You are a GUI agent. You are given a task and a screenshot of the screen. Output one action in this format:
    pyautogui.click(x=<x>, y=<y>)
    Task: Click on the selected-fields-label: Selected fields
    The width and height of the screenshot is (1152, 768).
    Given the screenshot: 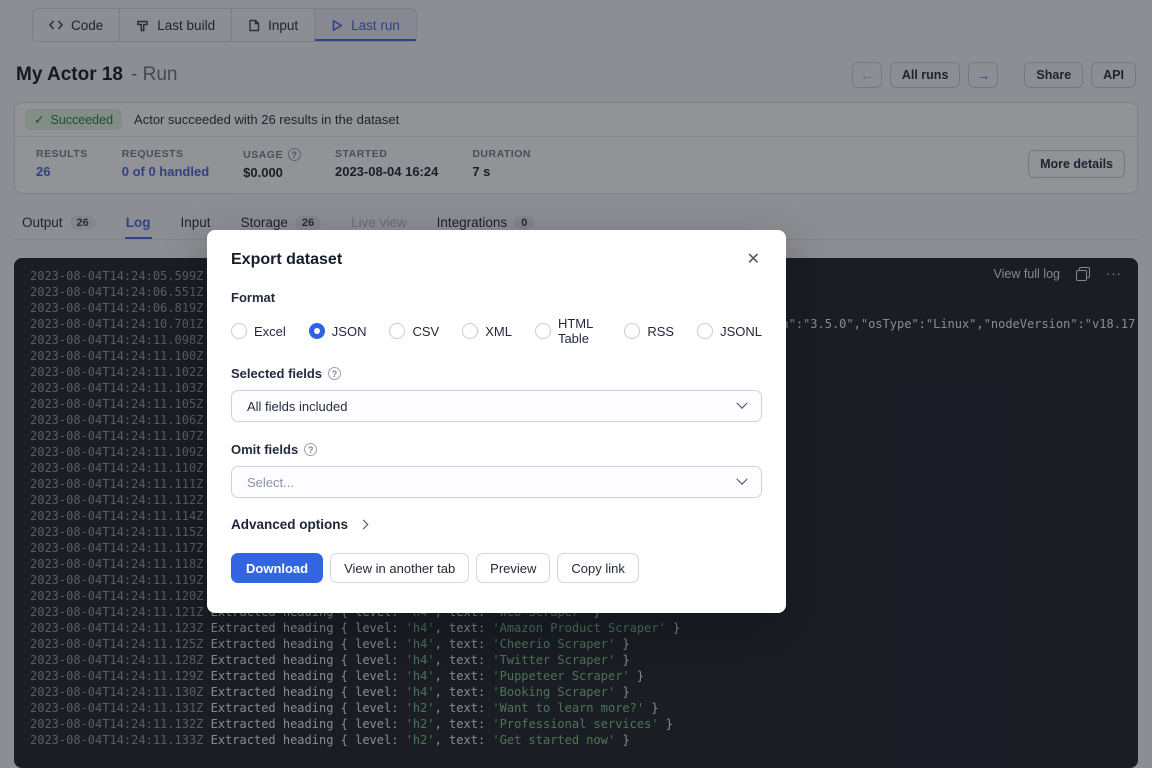 What is the action you would take?
    pyautogui.click(x=277, y=373)
    